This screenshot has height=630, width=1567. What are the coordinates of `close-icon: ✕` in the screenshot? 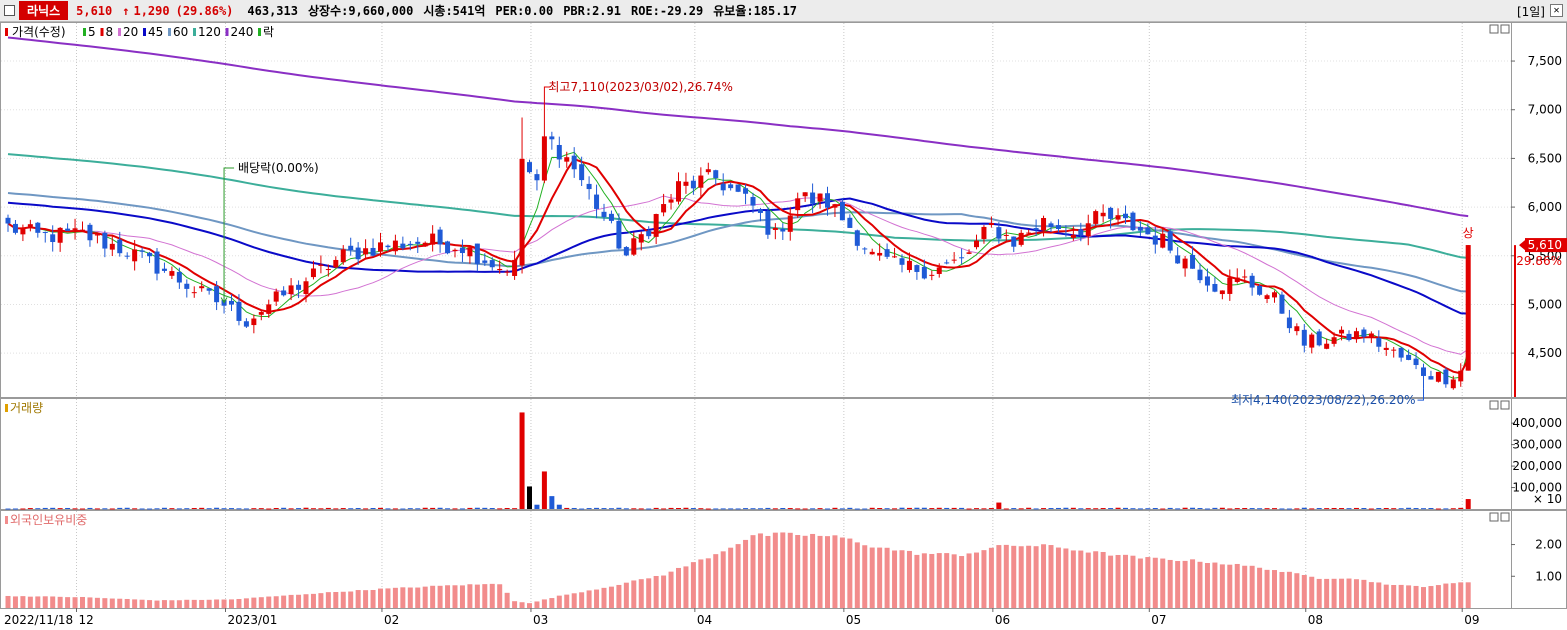 It's located at (1556, 10).